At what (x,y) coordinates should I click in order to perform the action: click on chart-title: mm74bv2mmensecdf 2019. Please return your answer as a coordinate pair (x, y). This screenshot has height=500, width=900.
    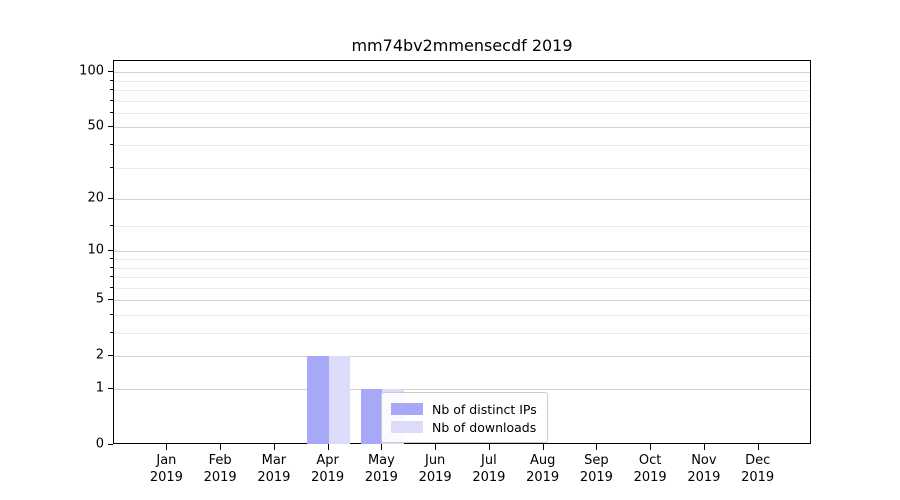
    Looking at the image, I should click on (462, 45).